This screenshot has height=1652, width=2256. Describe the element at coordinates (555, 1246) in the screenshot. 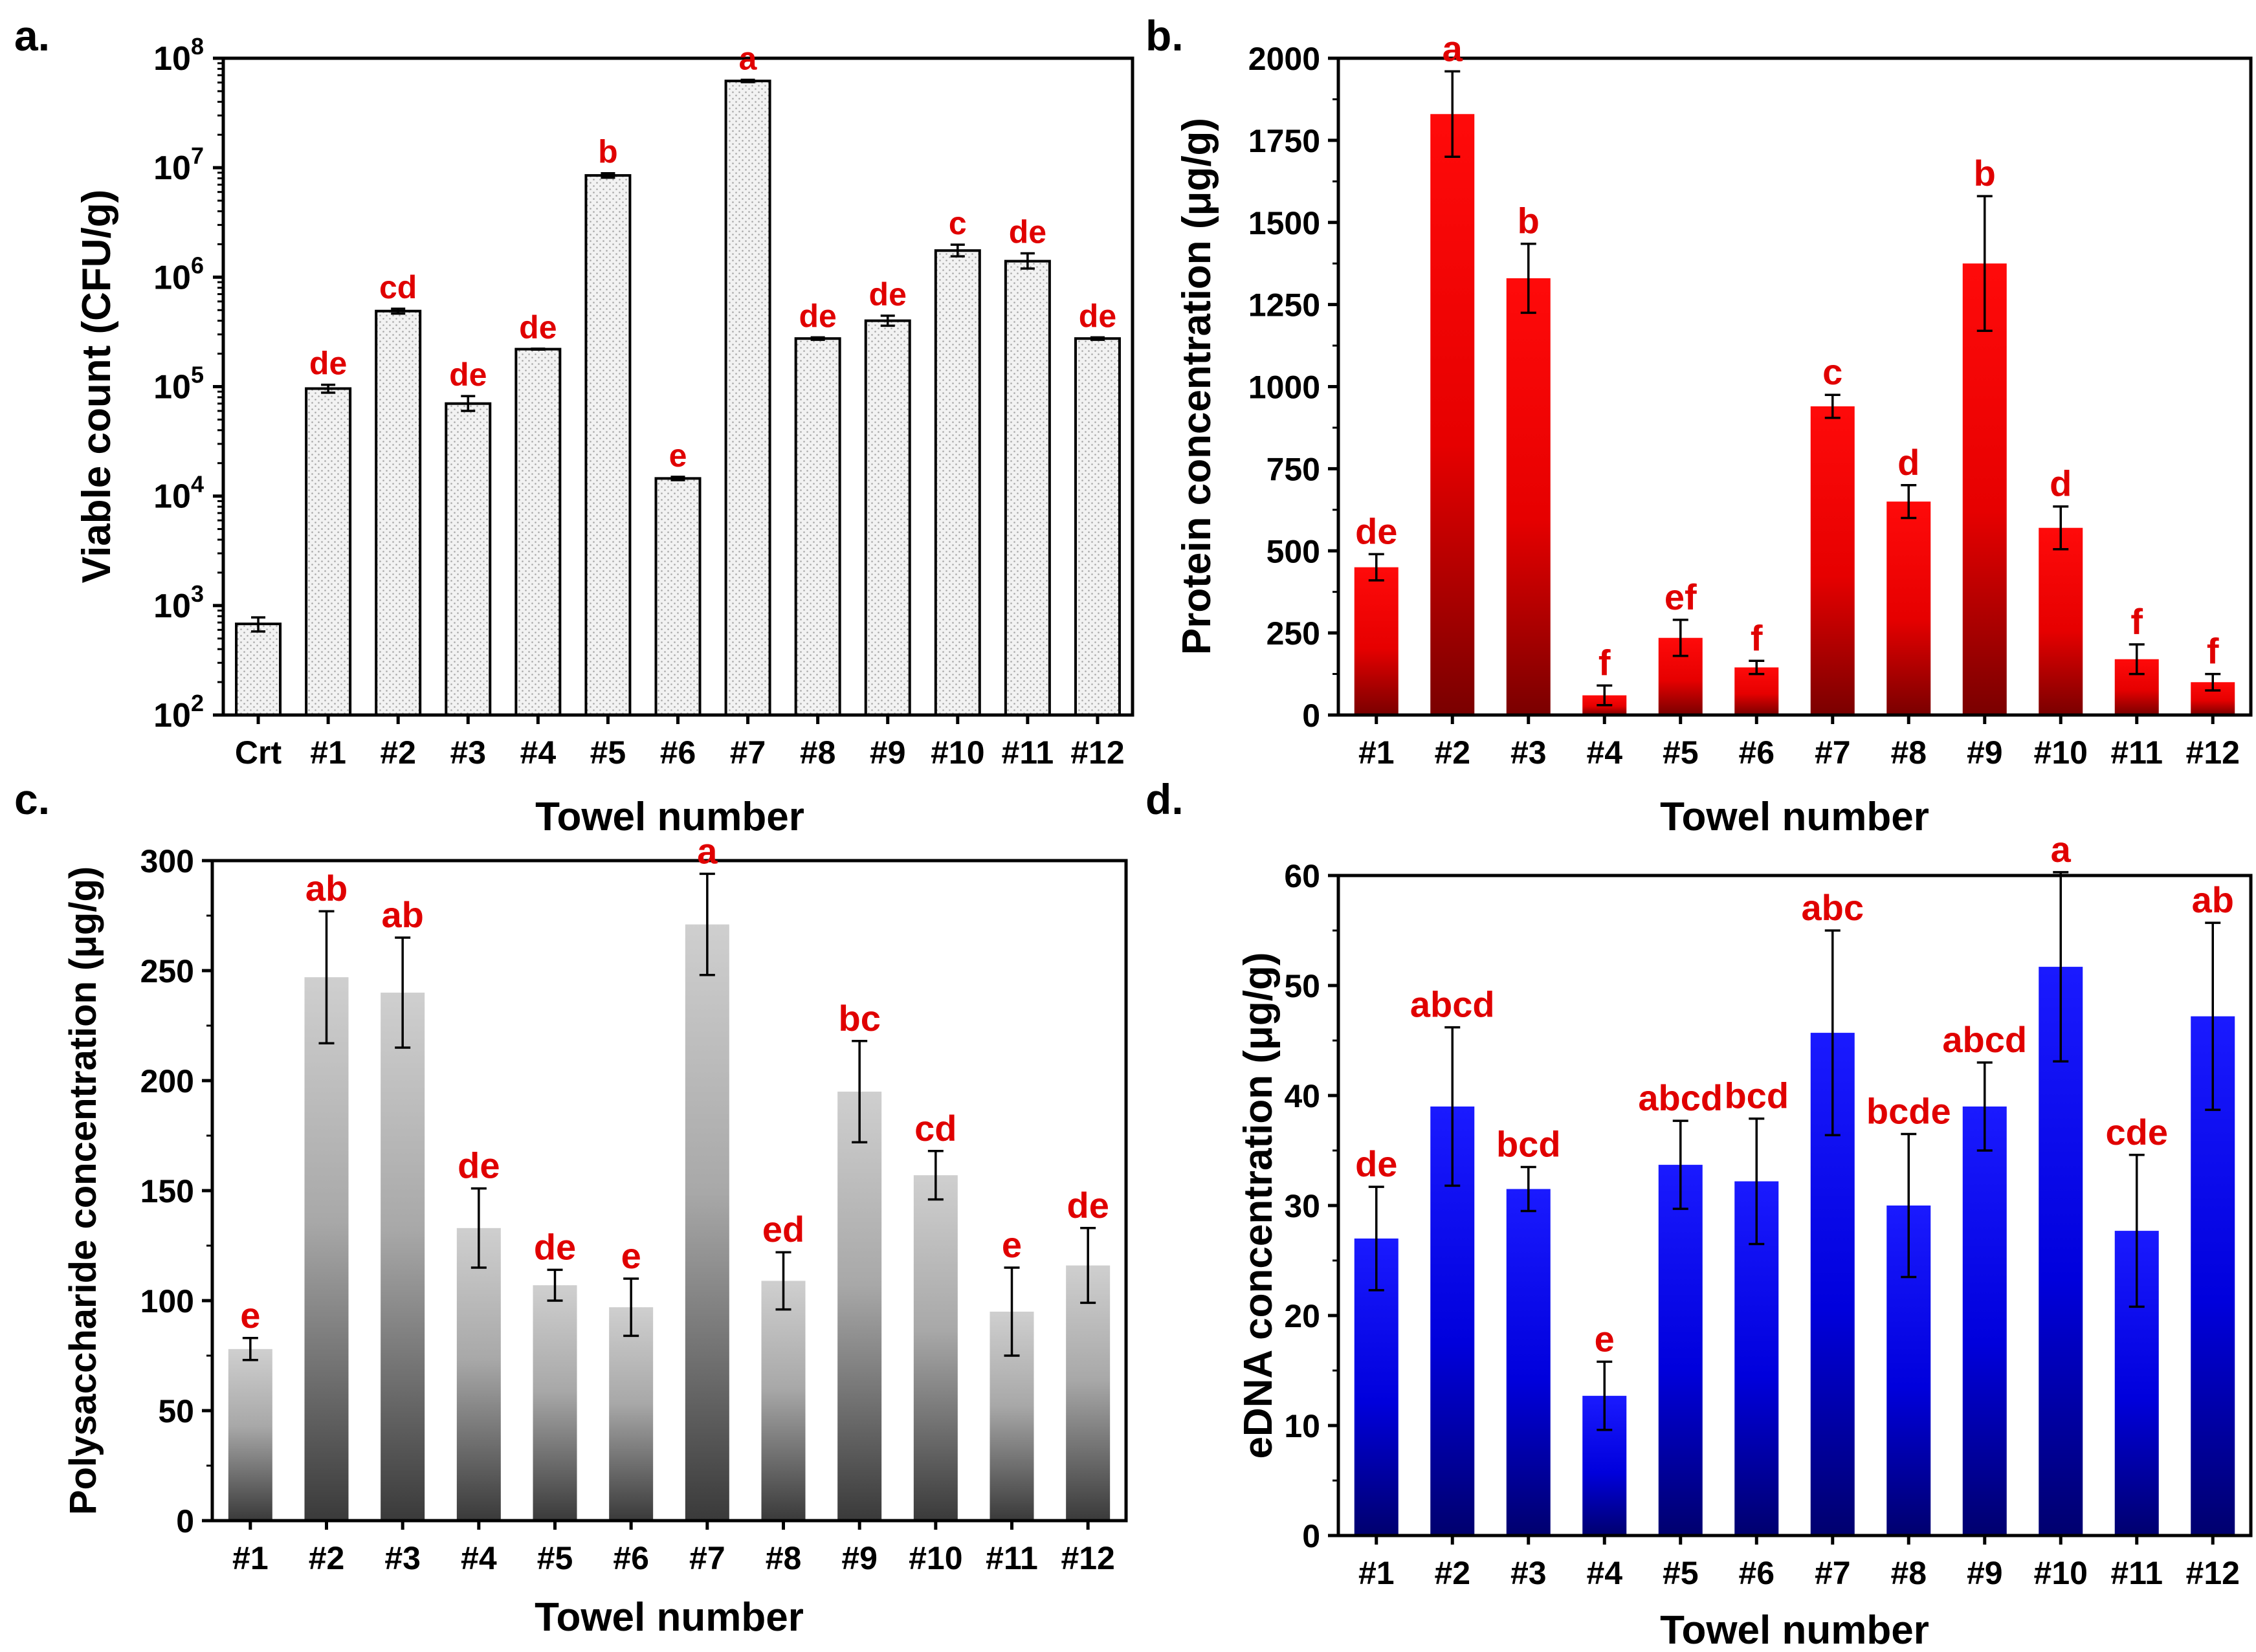

I see `panel-c-sig-letter-4: de` at that location.